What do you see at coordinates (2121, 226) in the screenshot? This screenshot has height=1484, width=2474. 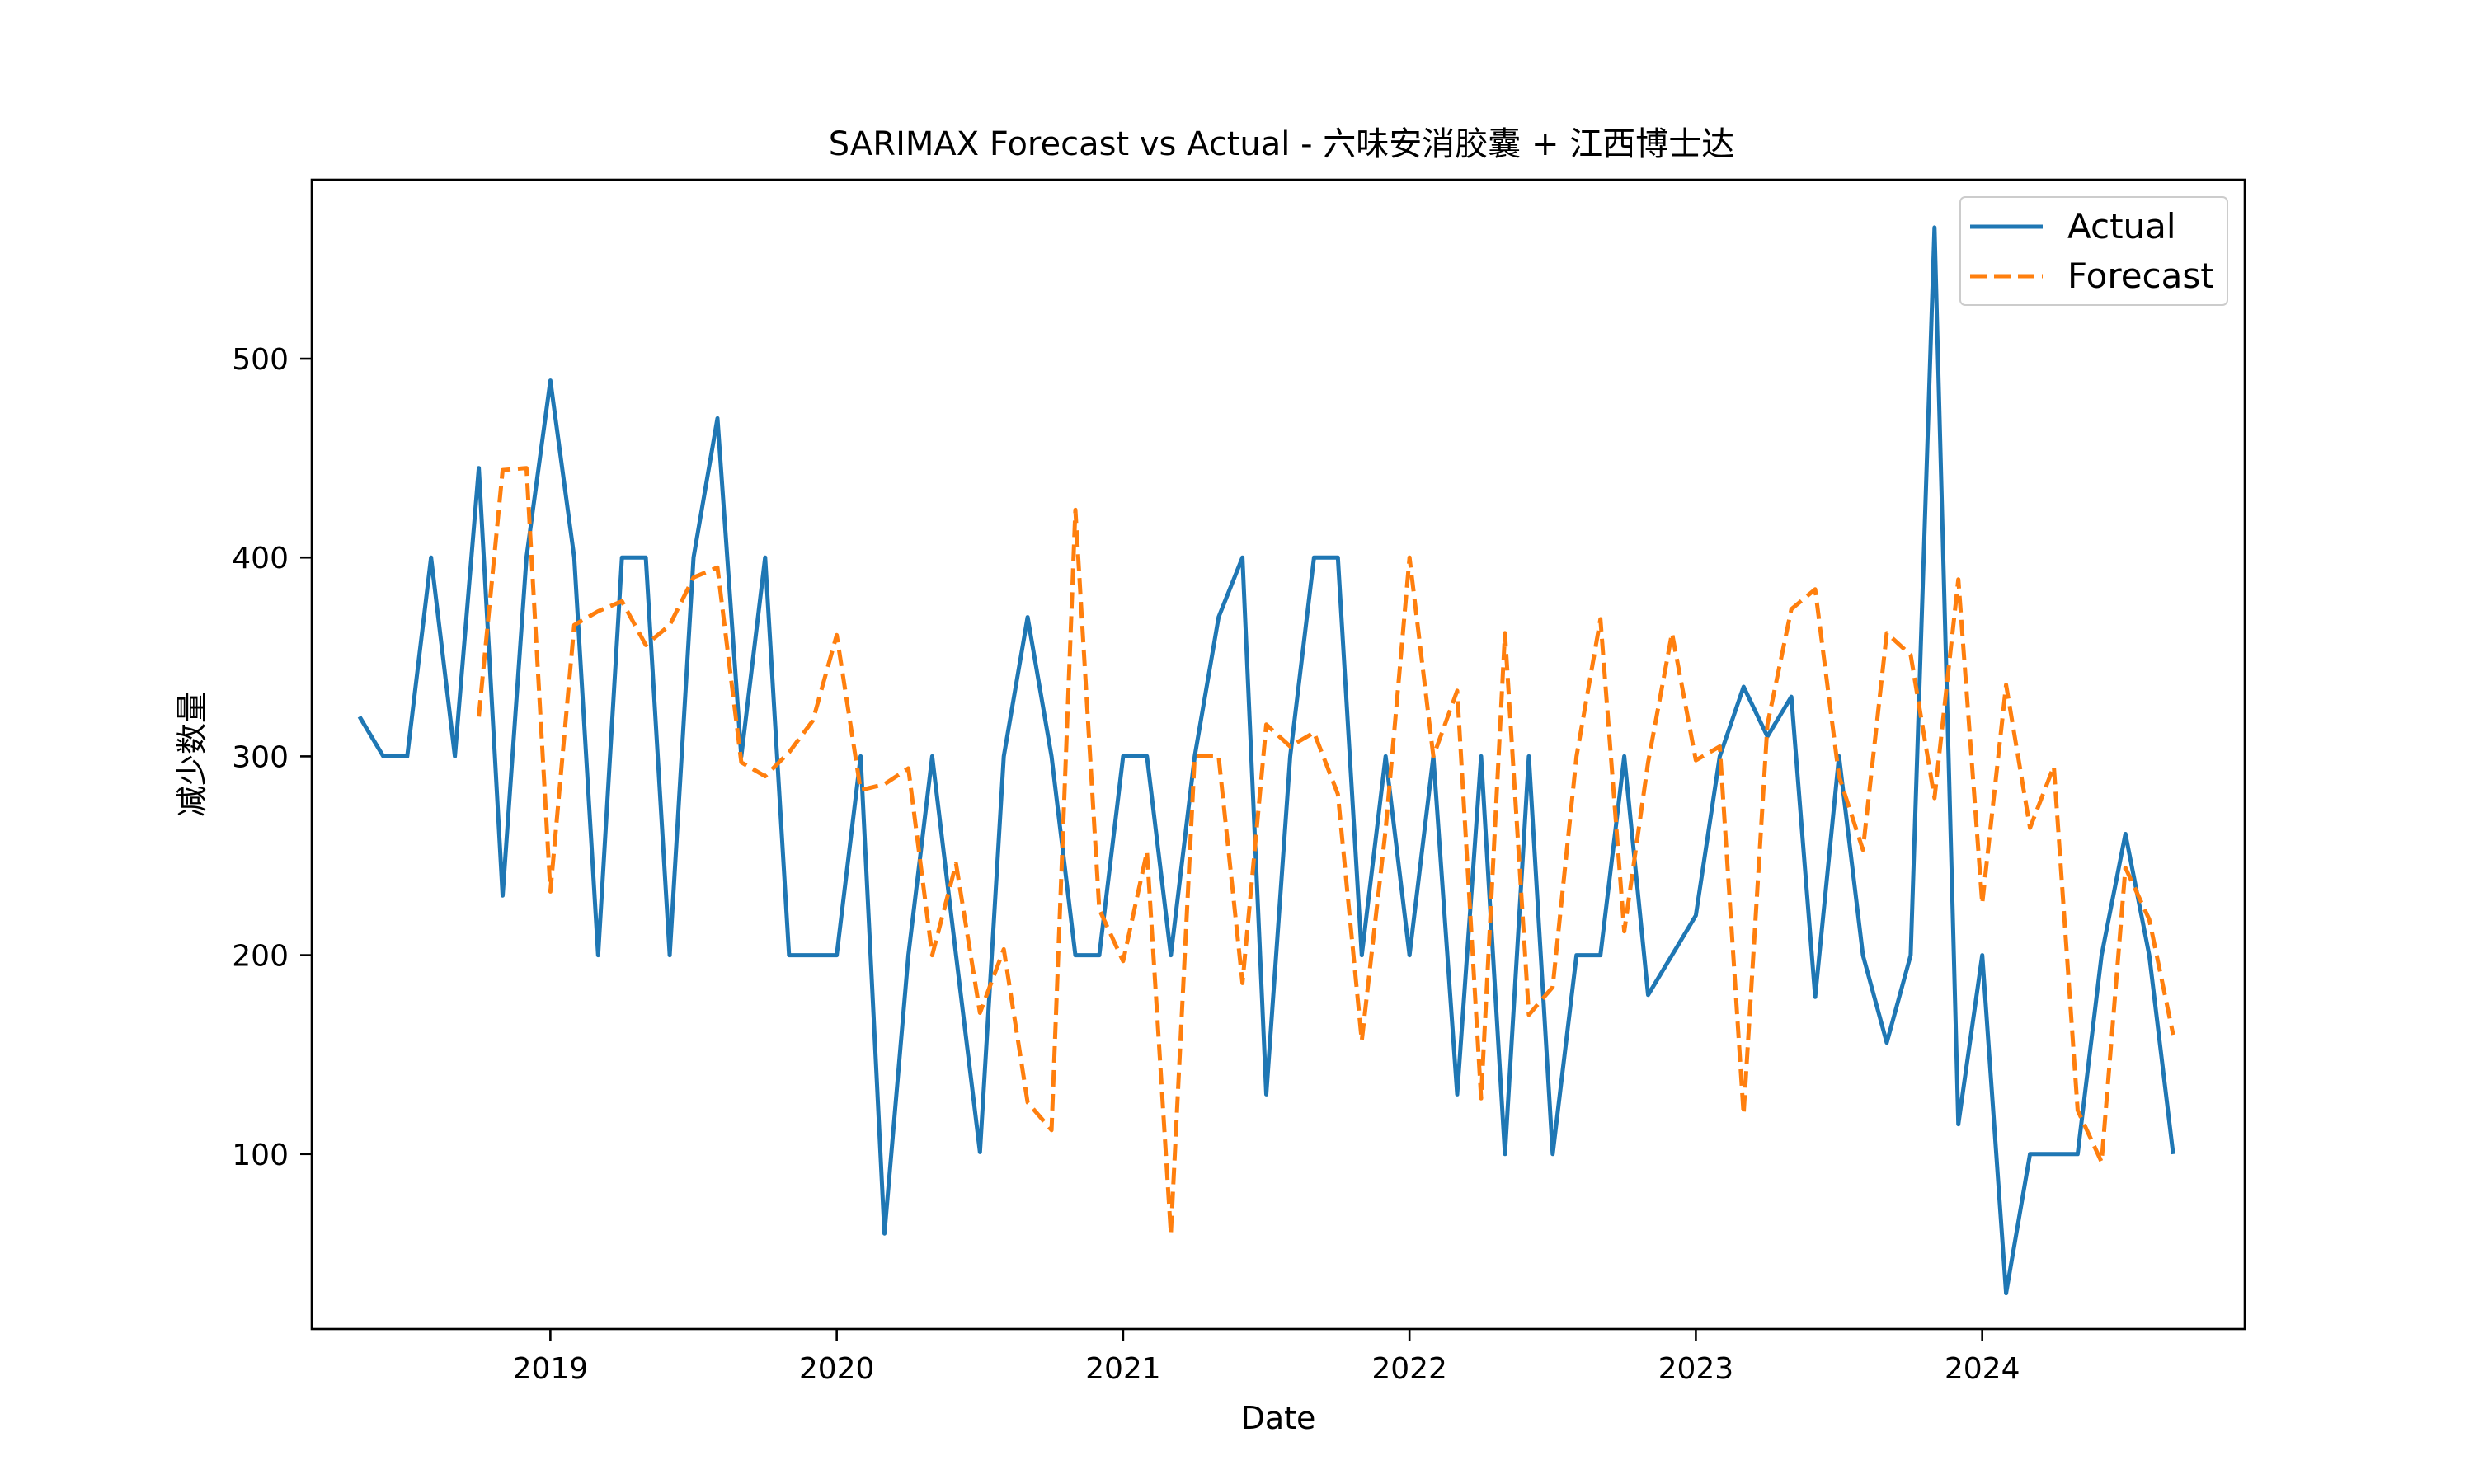 I see `legend-label-actual: Actual` at bounding box center [2121, 226].